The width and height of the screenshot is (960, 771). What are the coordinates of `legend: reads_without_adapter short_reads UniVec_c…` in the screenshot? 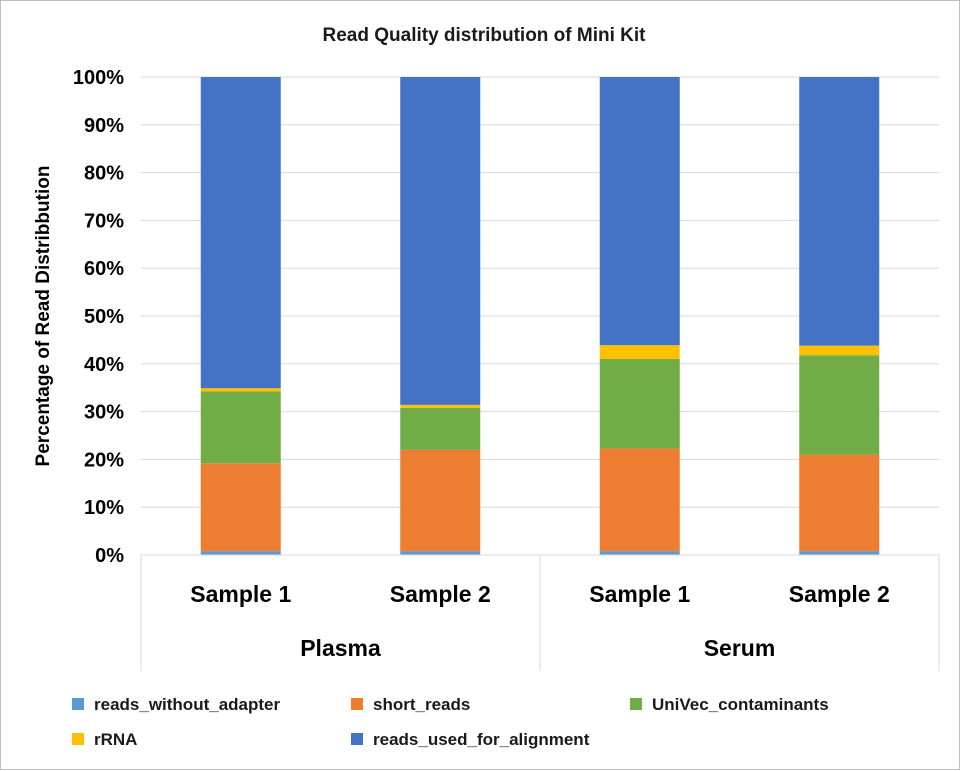 It's located at (450, 722).